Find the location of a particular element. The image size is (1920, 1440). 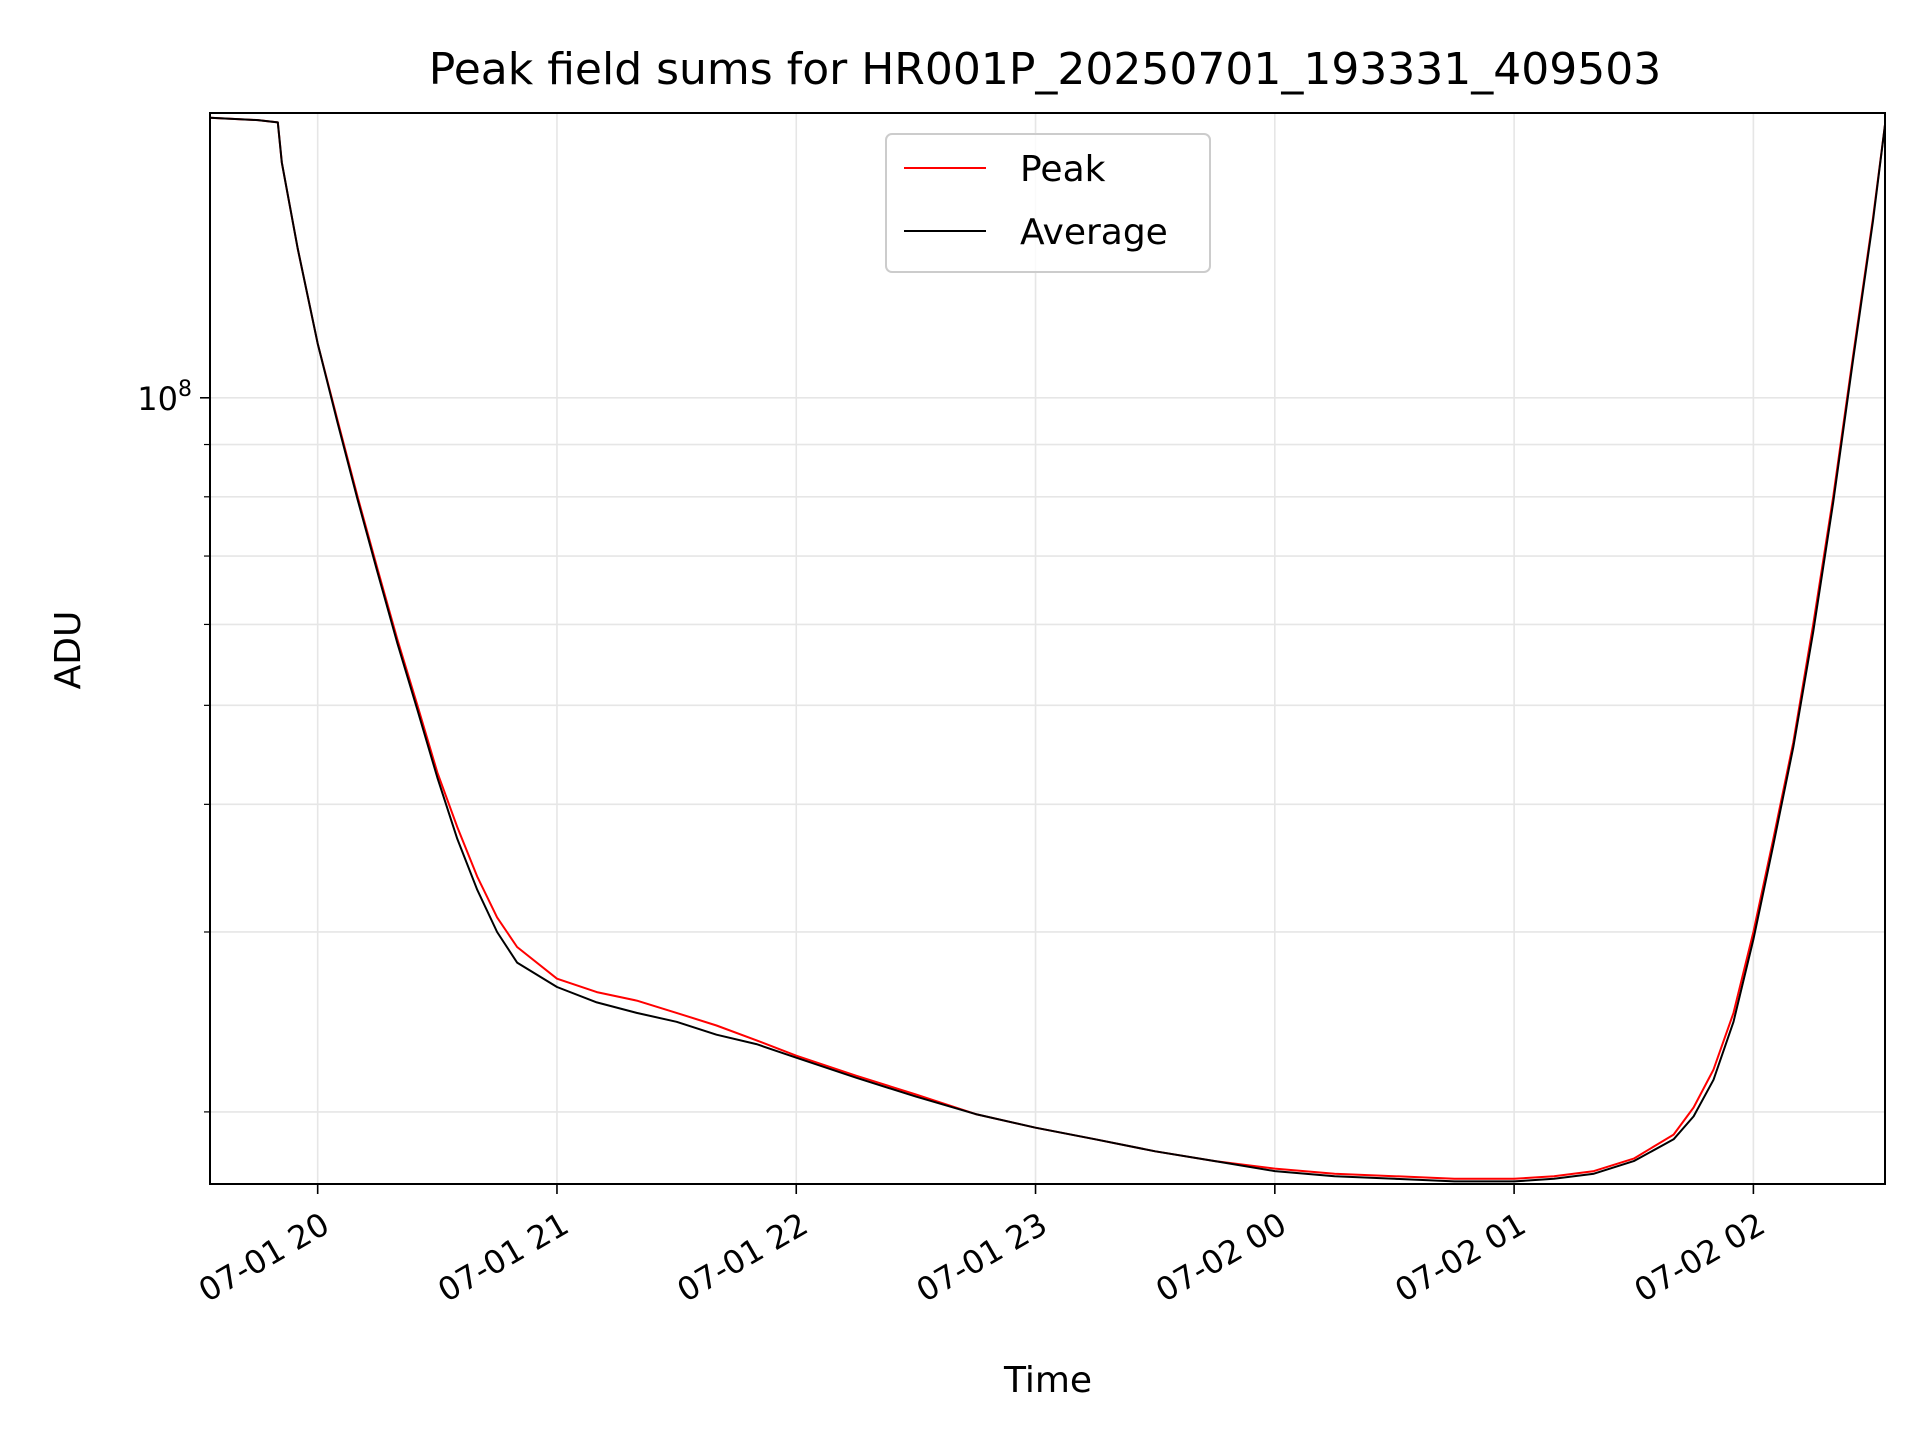

y-axis: 108 is located at coordinates (173, 745).